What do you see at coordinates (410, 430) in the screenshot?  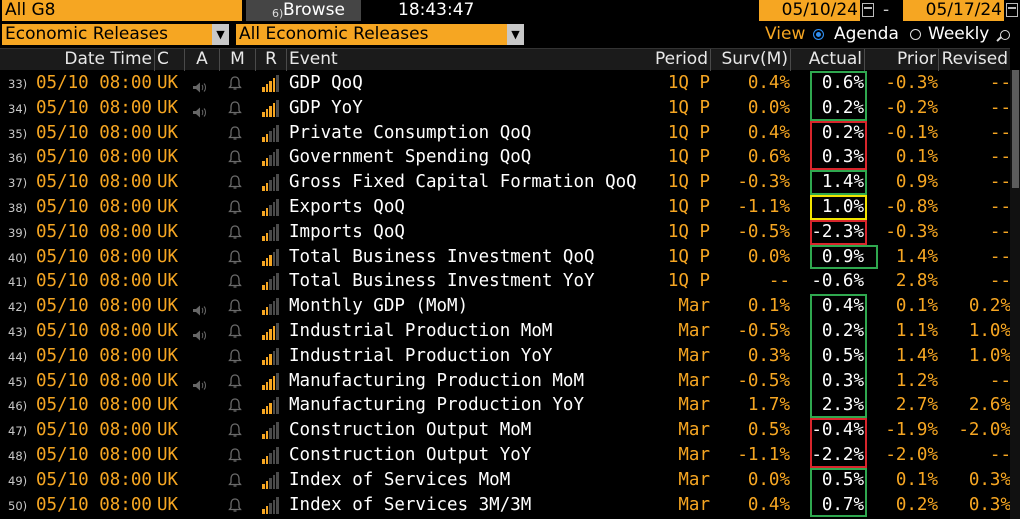 I see `event-name: Construction Output MoM` at bounding box center [410, 430].